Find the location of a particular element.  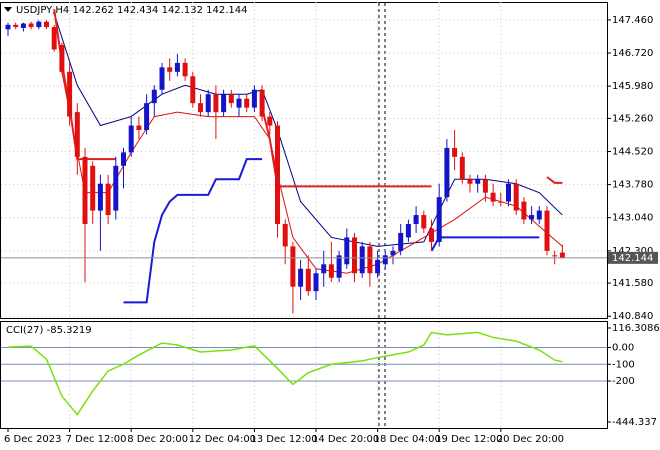

y-tick-label: 116.3086 is located at coordinates (636, 328).